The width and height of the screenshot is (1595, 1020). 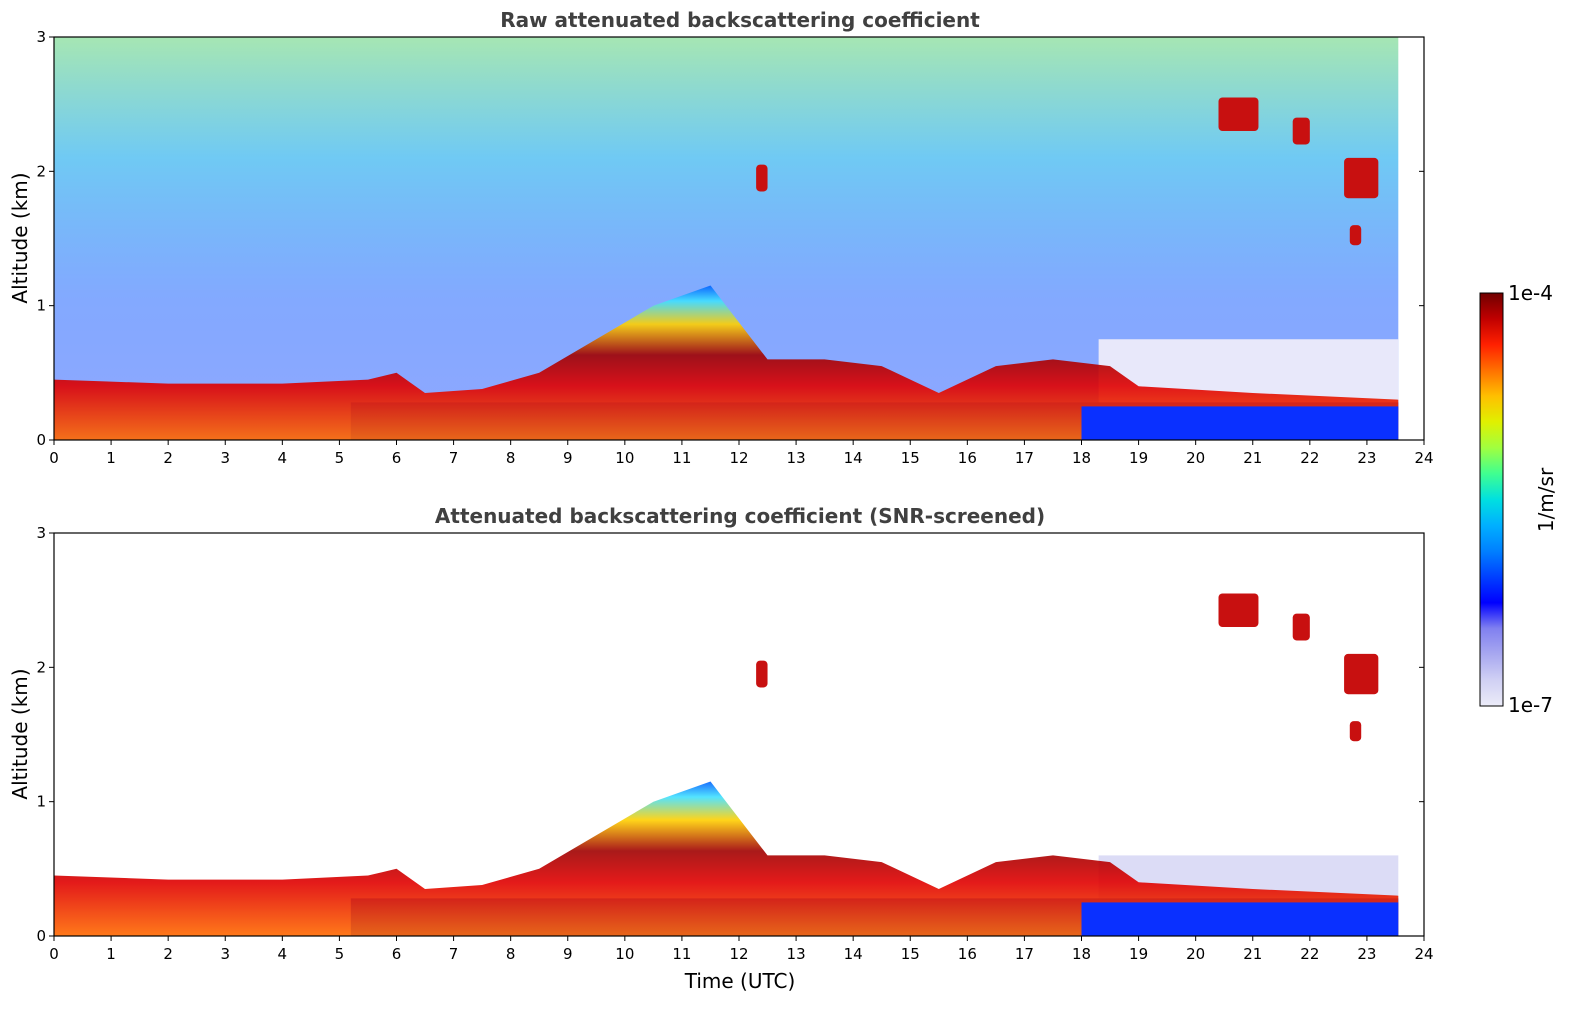 What do you see at coordinates (1530, 293) in the screenshot?
I see `colorbar-max-label: 1e-4` at bounding box center [1530, 293].